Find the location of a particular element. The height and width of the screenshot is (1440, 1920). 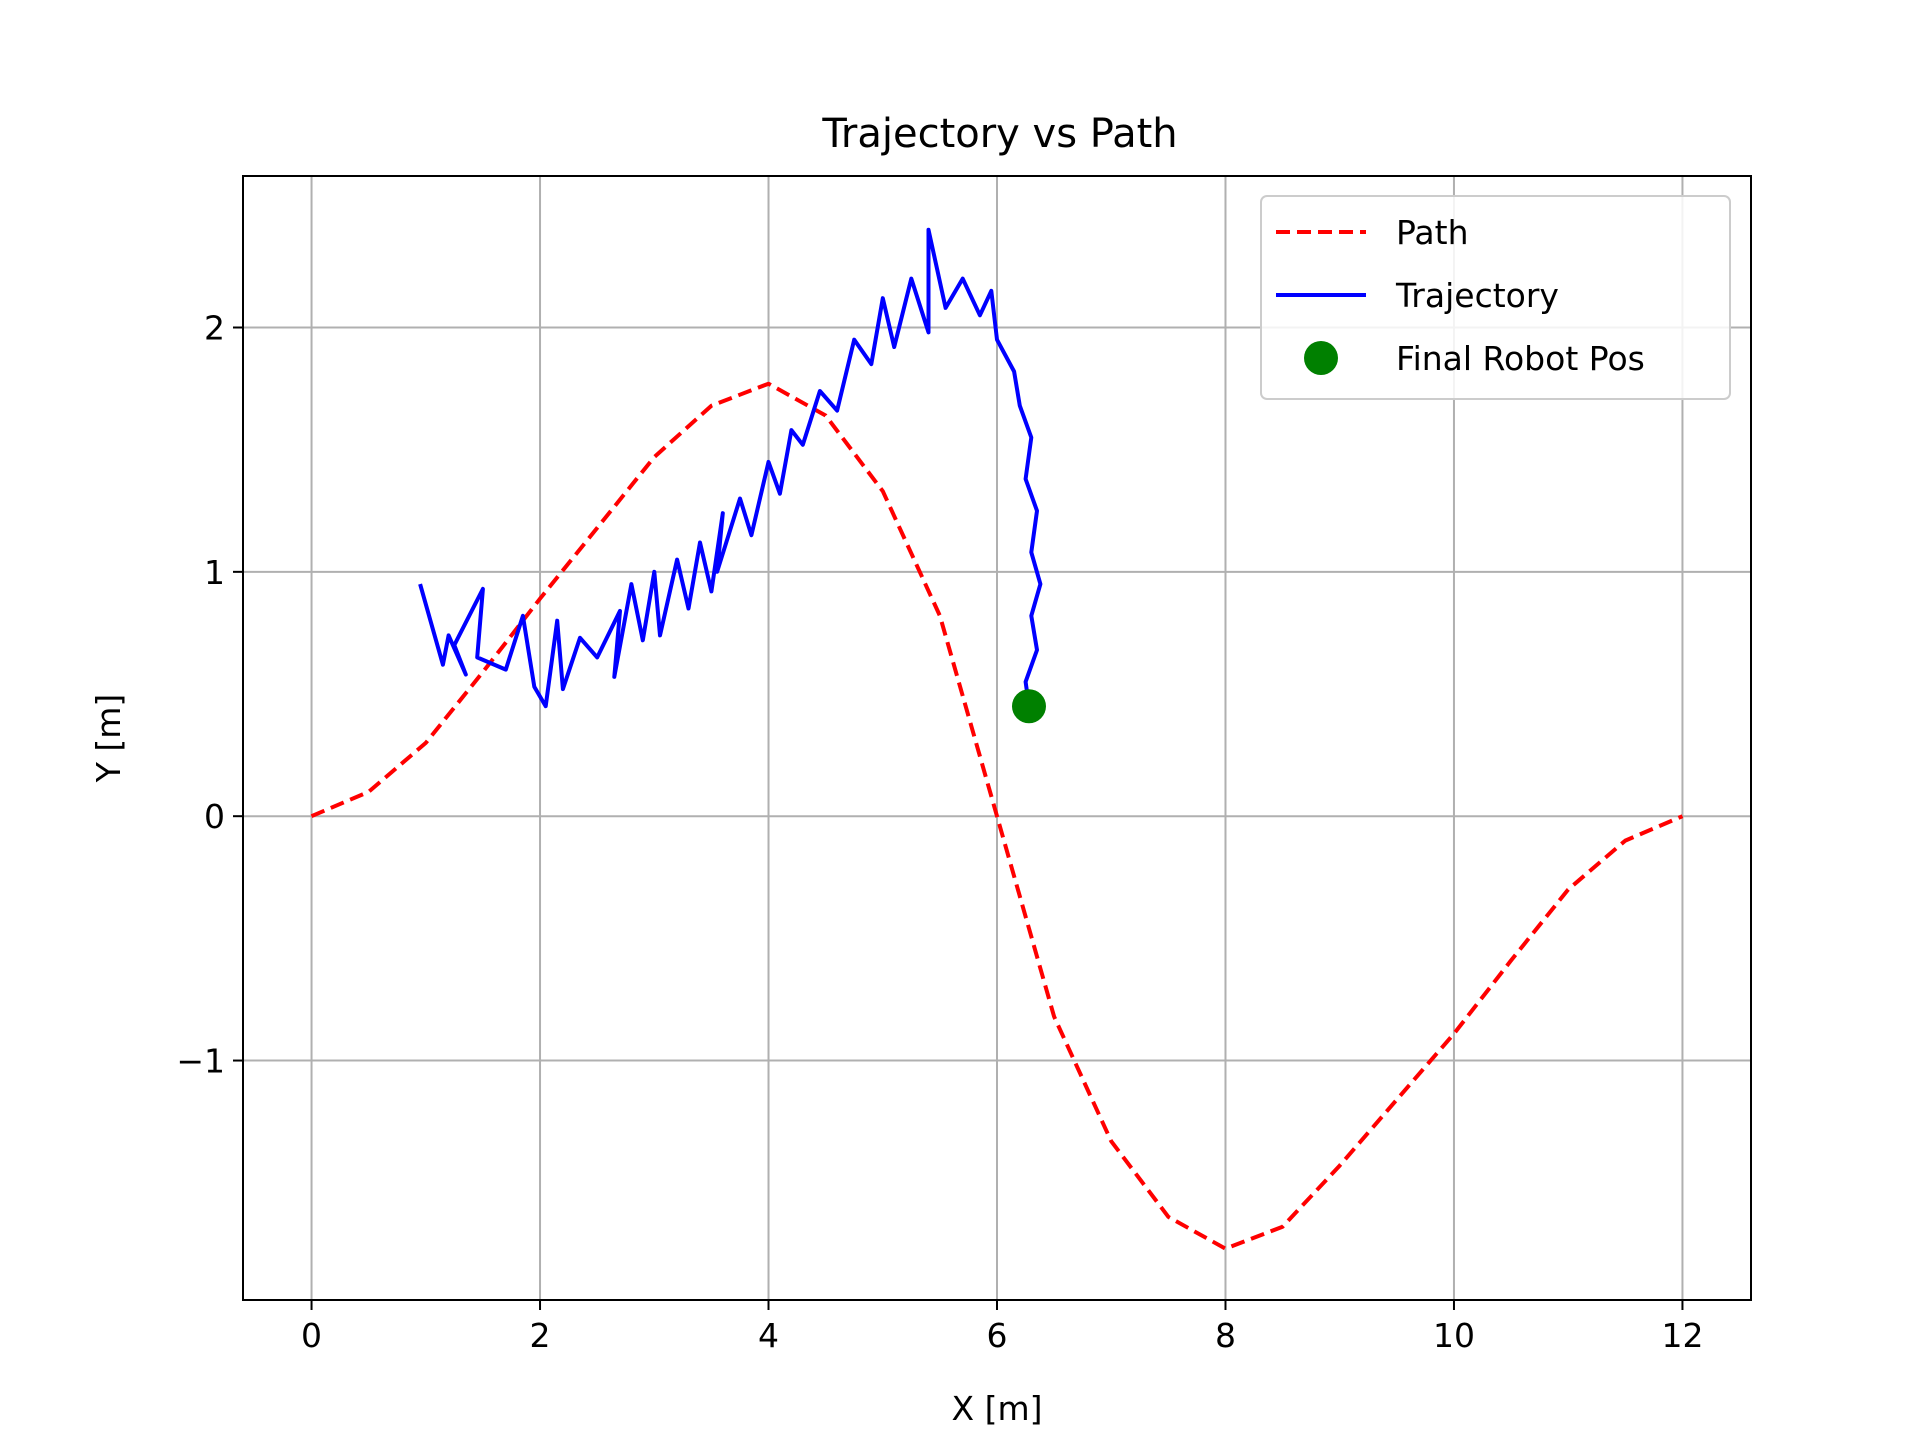

final-robot-position-marker is located at coordinates (1028, 706).